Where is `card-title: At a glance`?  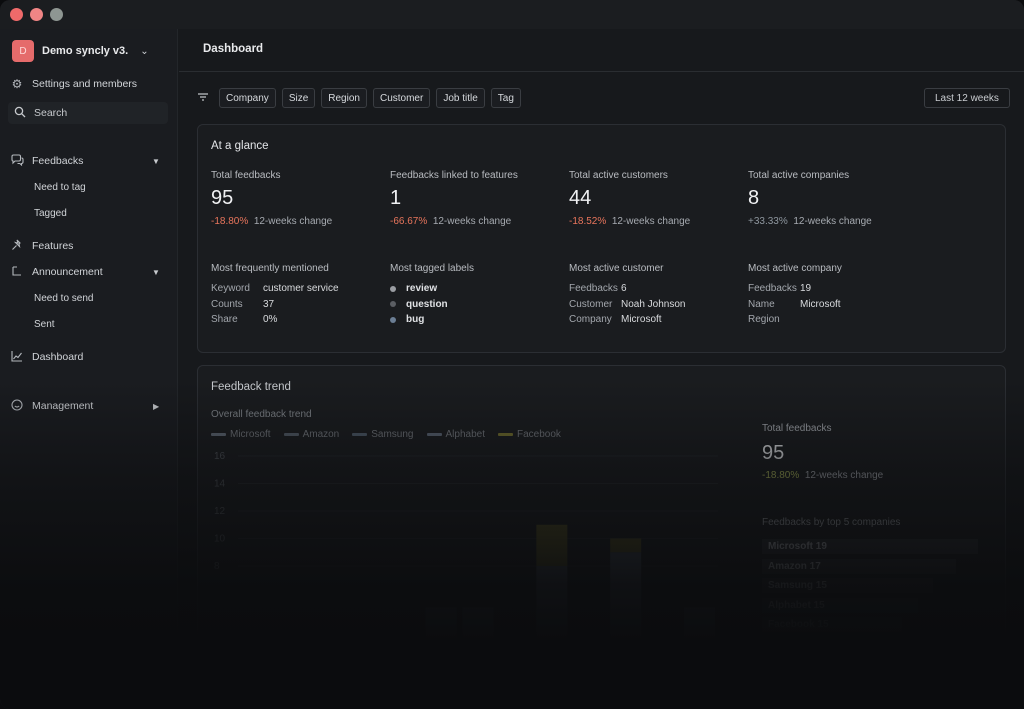 card-title: At a glance is located at coordinates (240, 146).